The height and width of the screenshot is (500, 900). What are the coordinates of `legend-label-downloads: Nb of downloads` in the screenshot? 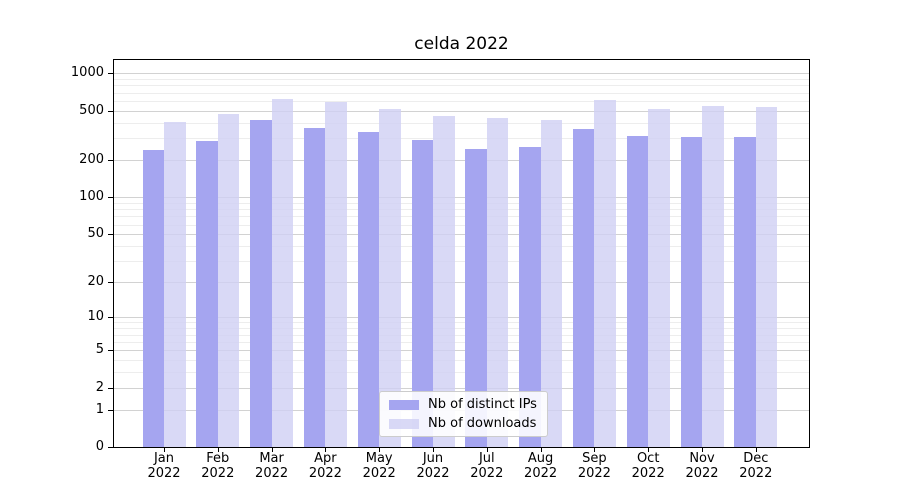 It's located at (482, 423).